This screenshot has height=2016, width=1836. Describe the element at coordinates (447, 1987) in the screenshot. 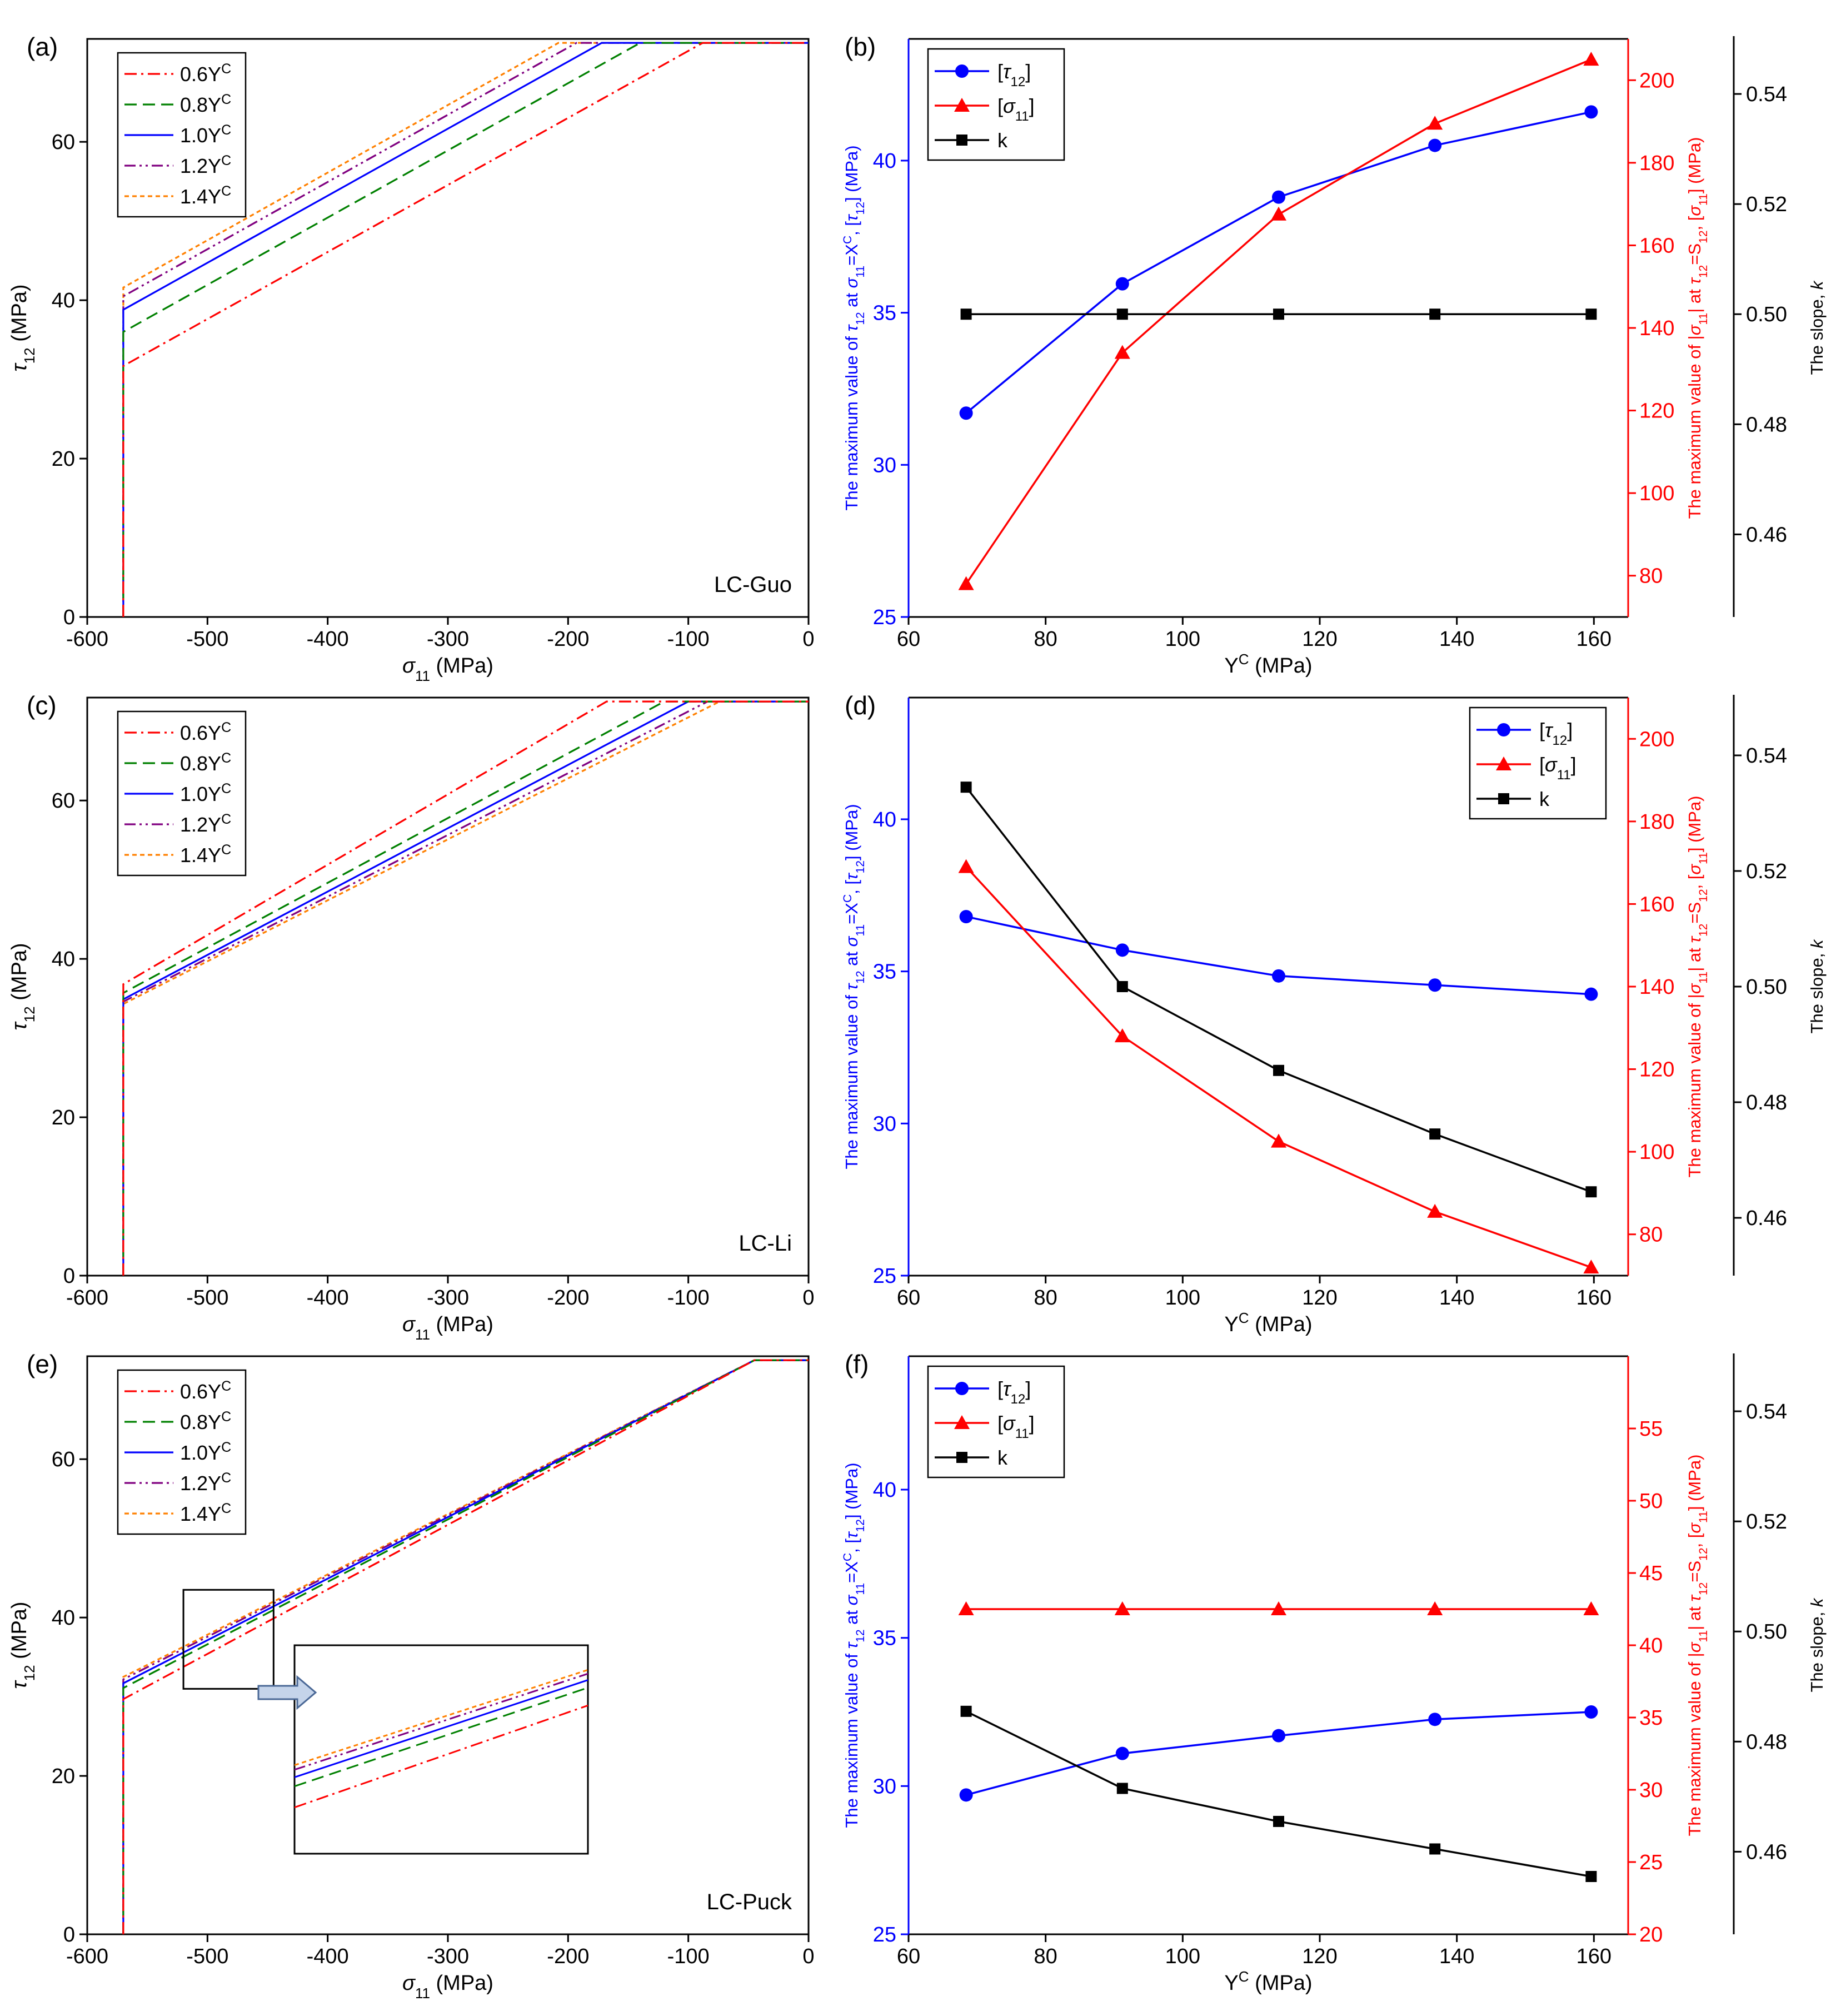

I see `x-axis-label: σ11 (MPa)` at that location.